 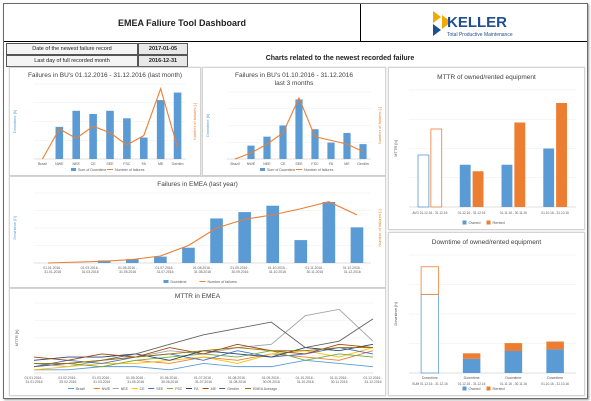 What do you see at coordinates (72, 49) in the screenshot?
I see `newest-record-label: Date of the newest failure record` at bounding box center [72, 49].